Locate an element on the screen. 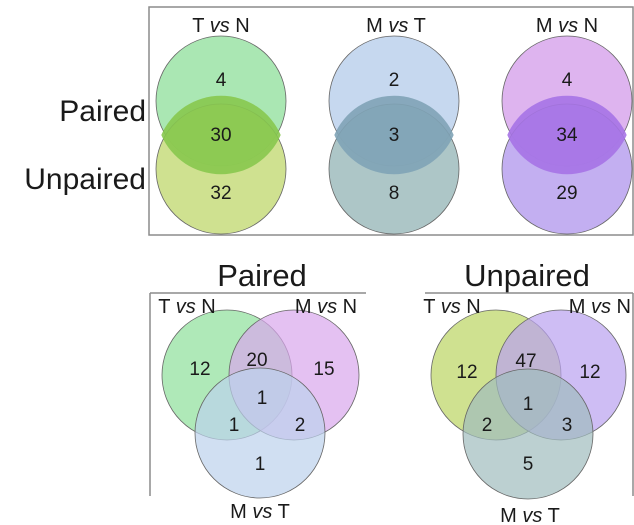 This screenshot has height=525, width=634. overlap-t-vs-n is located at coordinates (221, 135).